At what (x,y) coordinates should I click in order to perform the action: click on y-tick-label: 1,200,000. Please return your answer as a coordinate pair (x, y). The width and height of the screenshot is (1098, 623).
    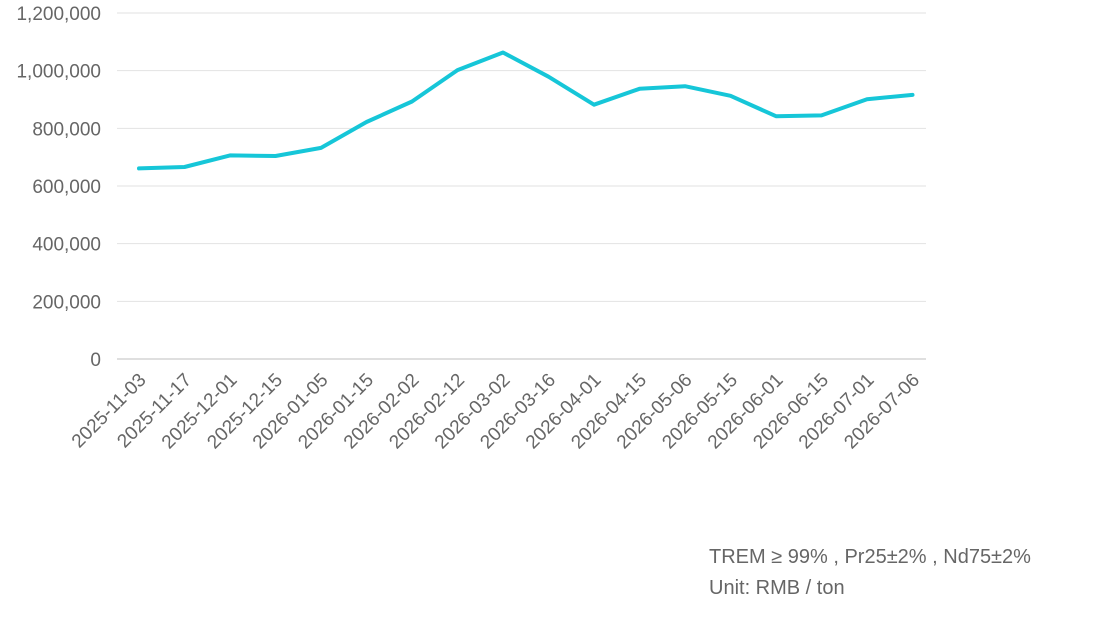
    Looking at the image, I should click on (58, 14).